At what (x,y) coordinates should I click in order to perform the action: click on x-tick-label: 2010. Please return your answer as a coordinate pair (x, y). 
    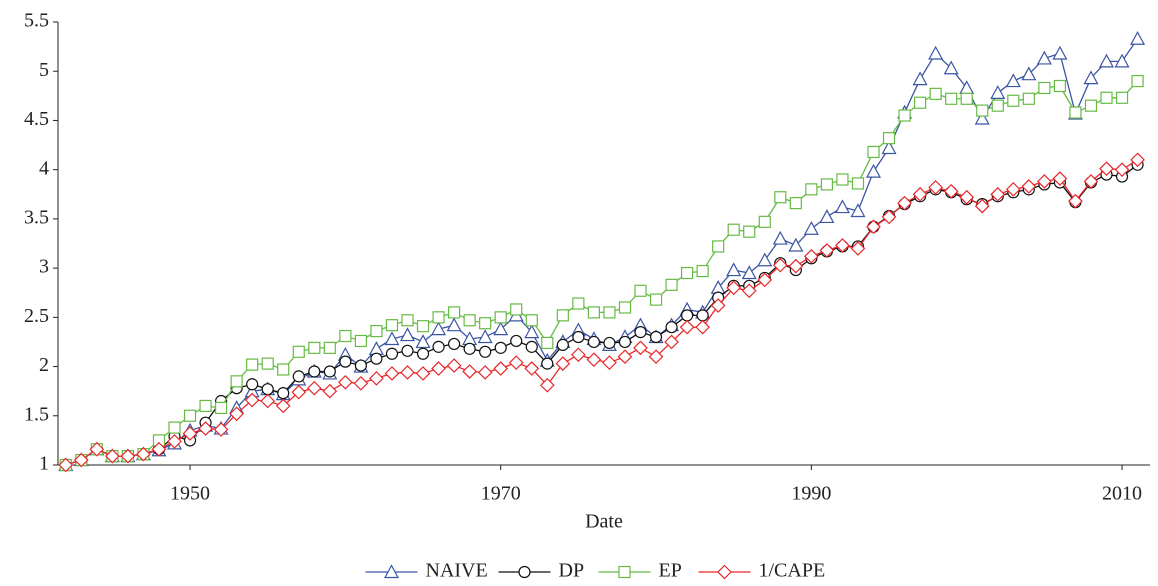
    Looking at the image, I should click on (1122, 494).